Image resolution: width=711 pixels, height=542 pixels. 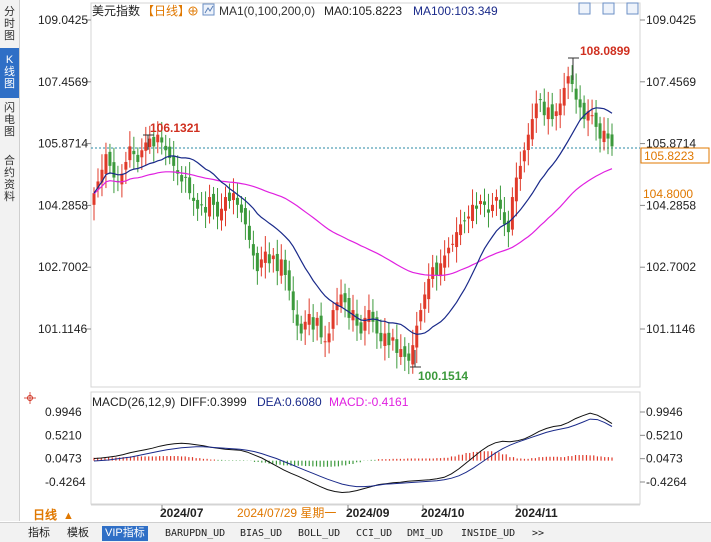 What do you see at coordinates (213, 402) in the screenshot?
I see `macd-diff-value: DIFF:0.3999` at bounding box center [213, 402].